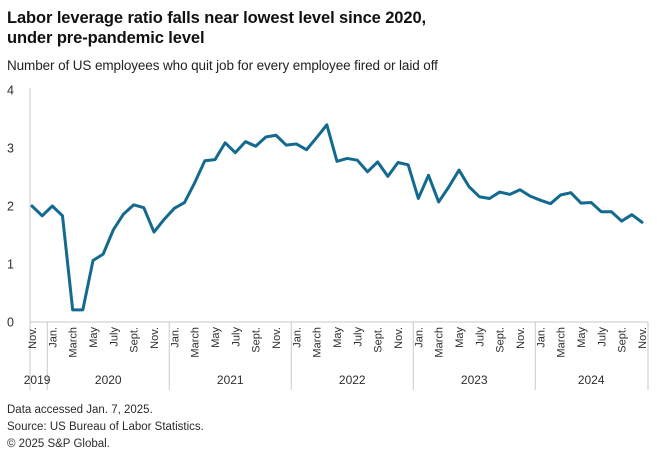 The height and width of the screenshot is (459, 660). What do you see at coordinates (10, 265) in the screenshot?
I see `y-axis-label: 1` at bounding box center [10, 265].